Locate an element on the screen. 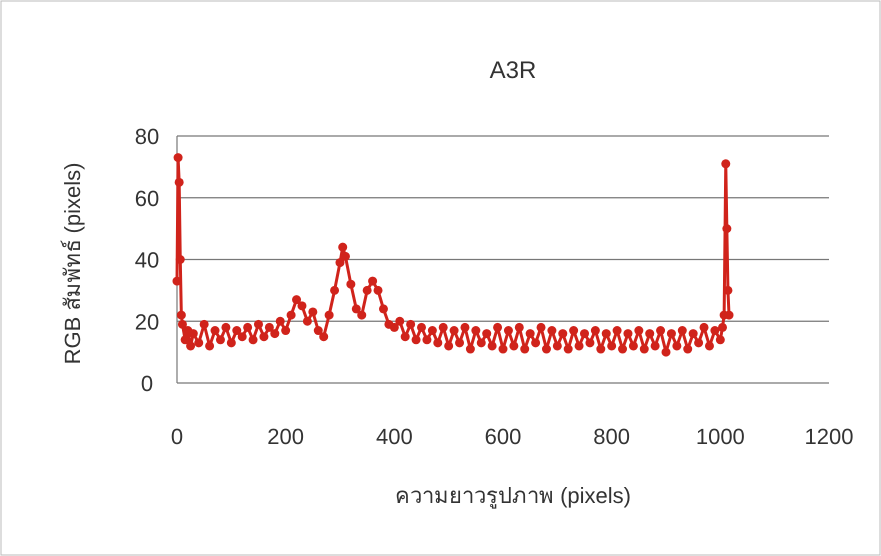 This screenshot has width=881, height=556. x-tick-label: 400 is located at coordinates (394, 436).